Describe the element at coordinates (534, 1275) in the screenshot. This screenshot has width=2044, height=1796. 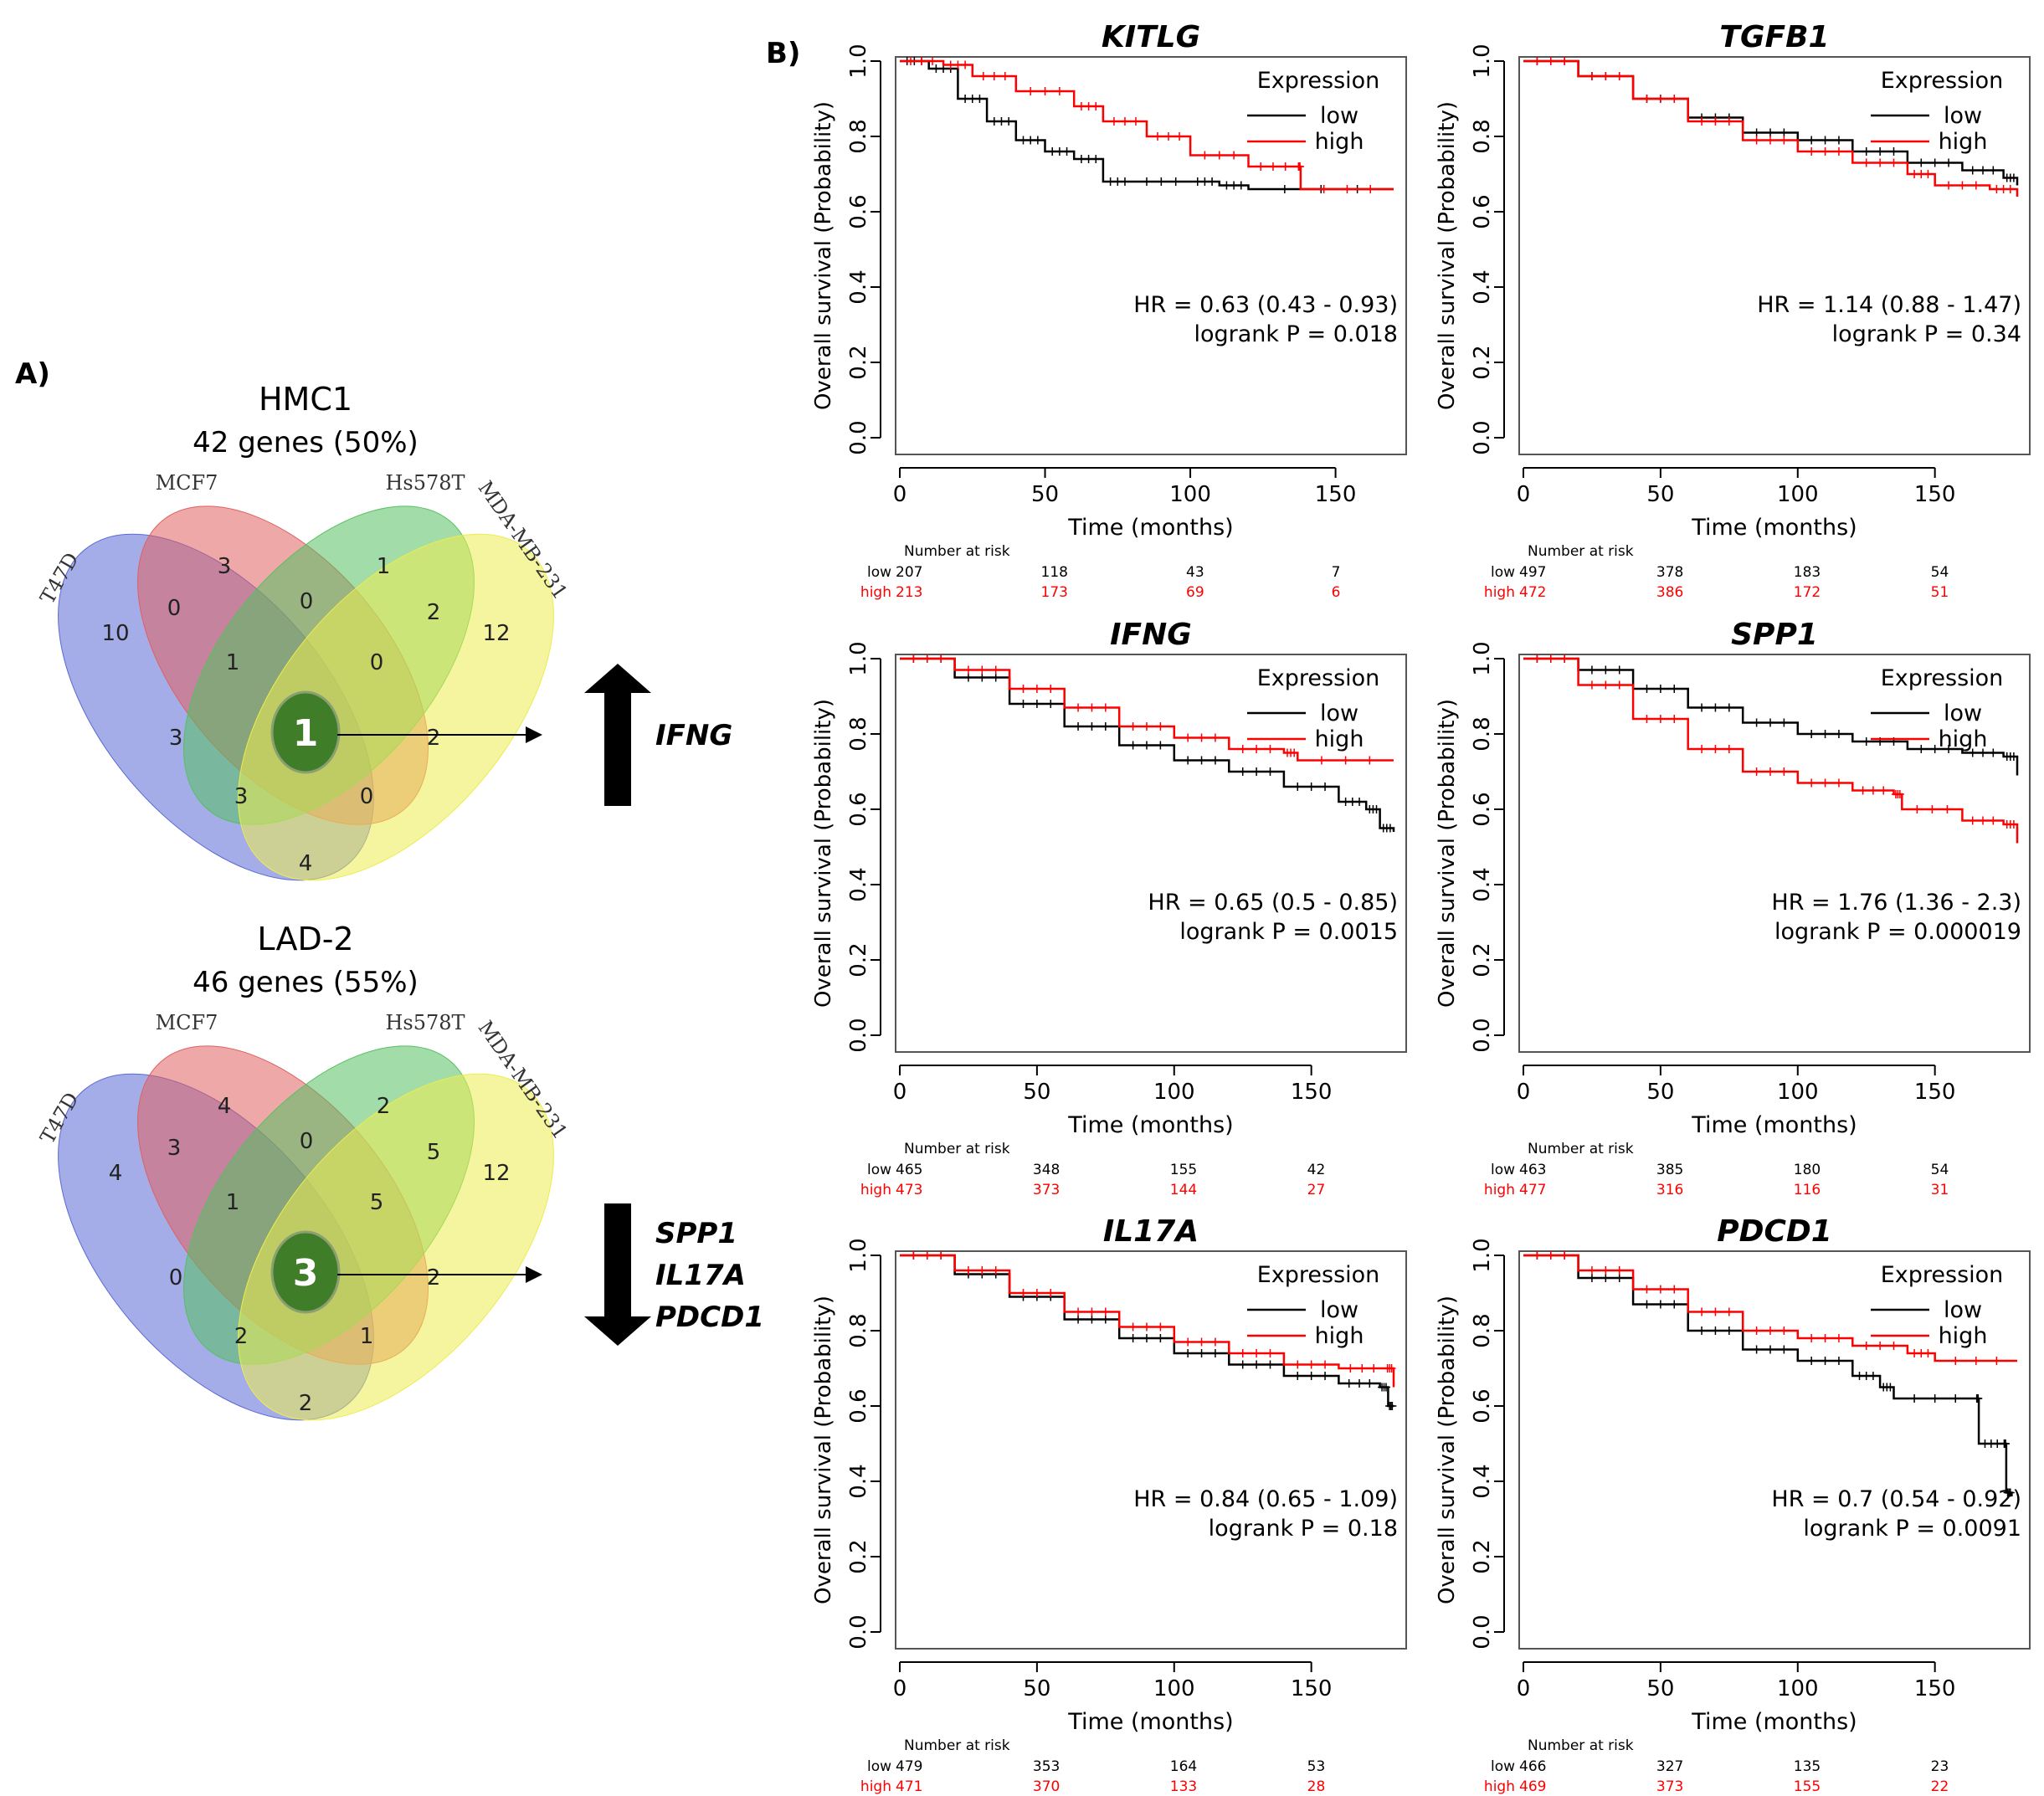
I see `pointer-arrowhead` at that location.